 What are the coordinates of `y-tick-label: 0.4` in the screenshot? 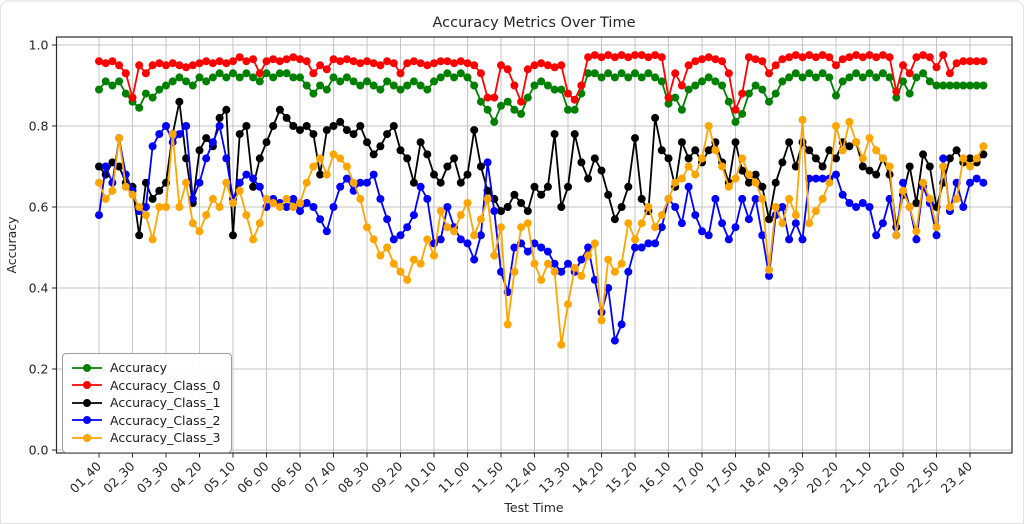 It's located at (39, 288).